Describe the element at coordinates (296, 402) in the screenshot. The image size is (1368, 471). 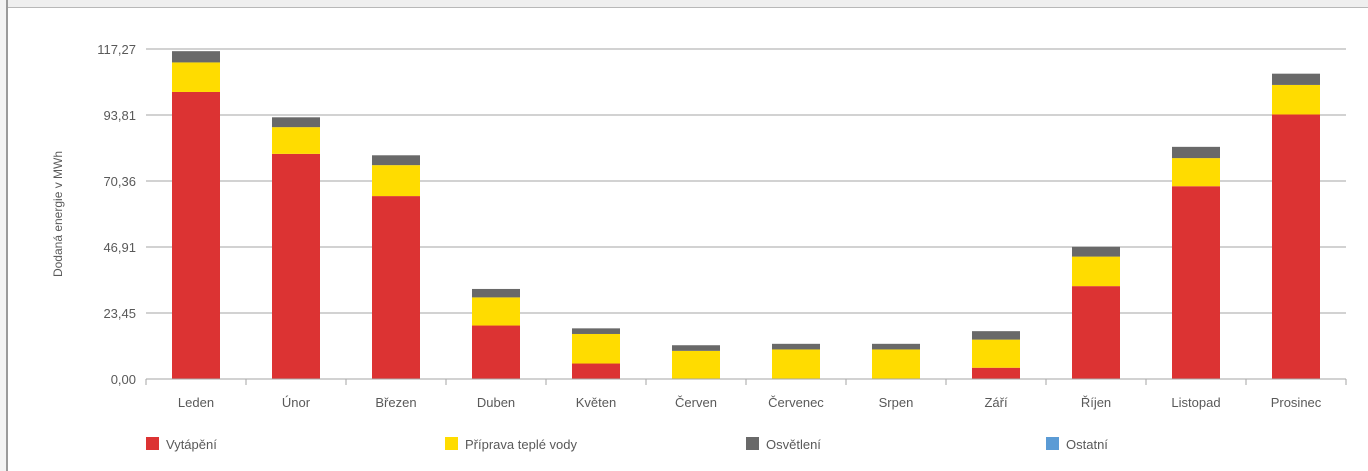
I see `x-tick-label: Únor` at that location.